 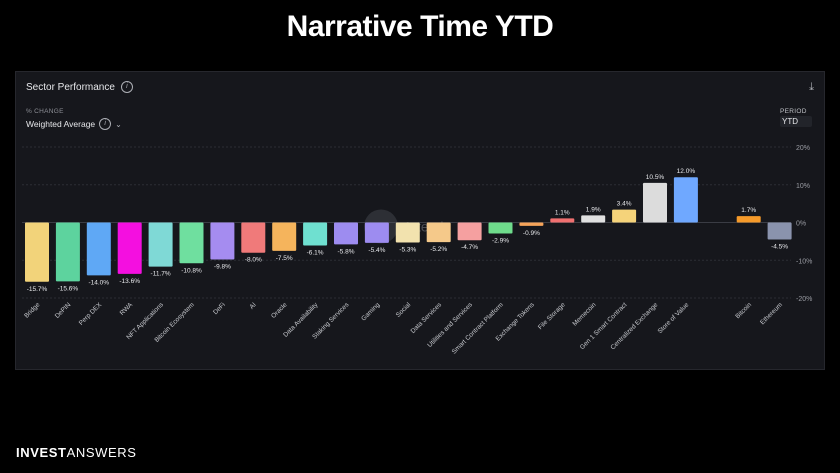 I want to click on data-label: -5.3%, so click(x=407, y=250).